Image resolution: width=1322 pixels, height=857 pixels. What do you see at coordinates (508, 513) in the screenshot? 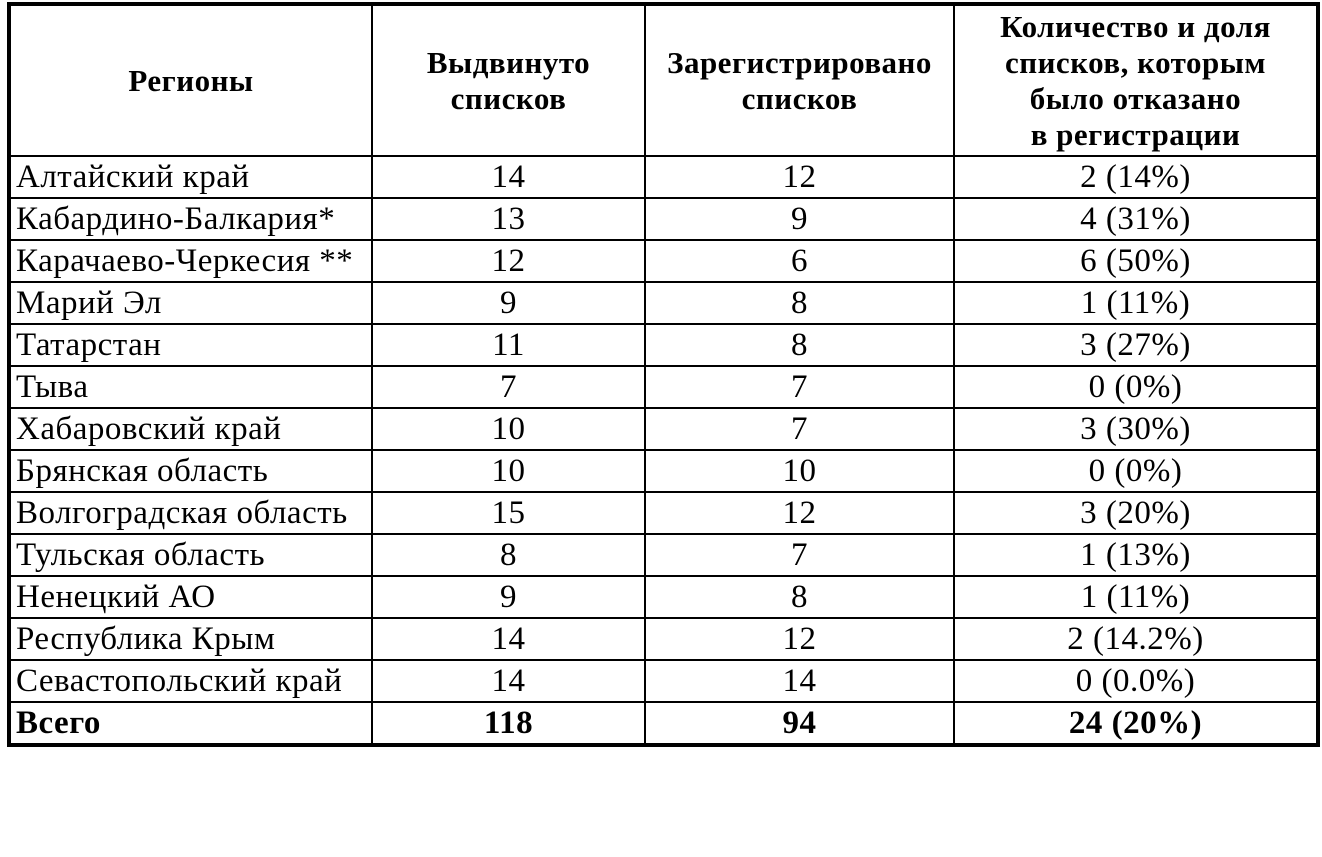
I see `nominated-cell: 15` at bounding box center [508, 513].